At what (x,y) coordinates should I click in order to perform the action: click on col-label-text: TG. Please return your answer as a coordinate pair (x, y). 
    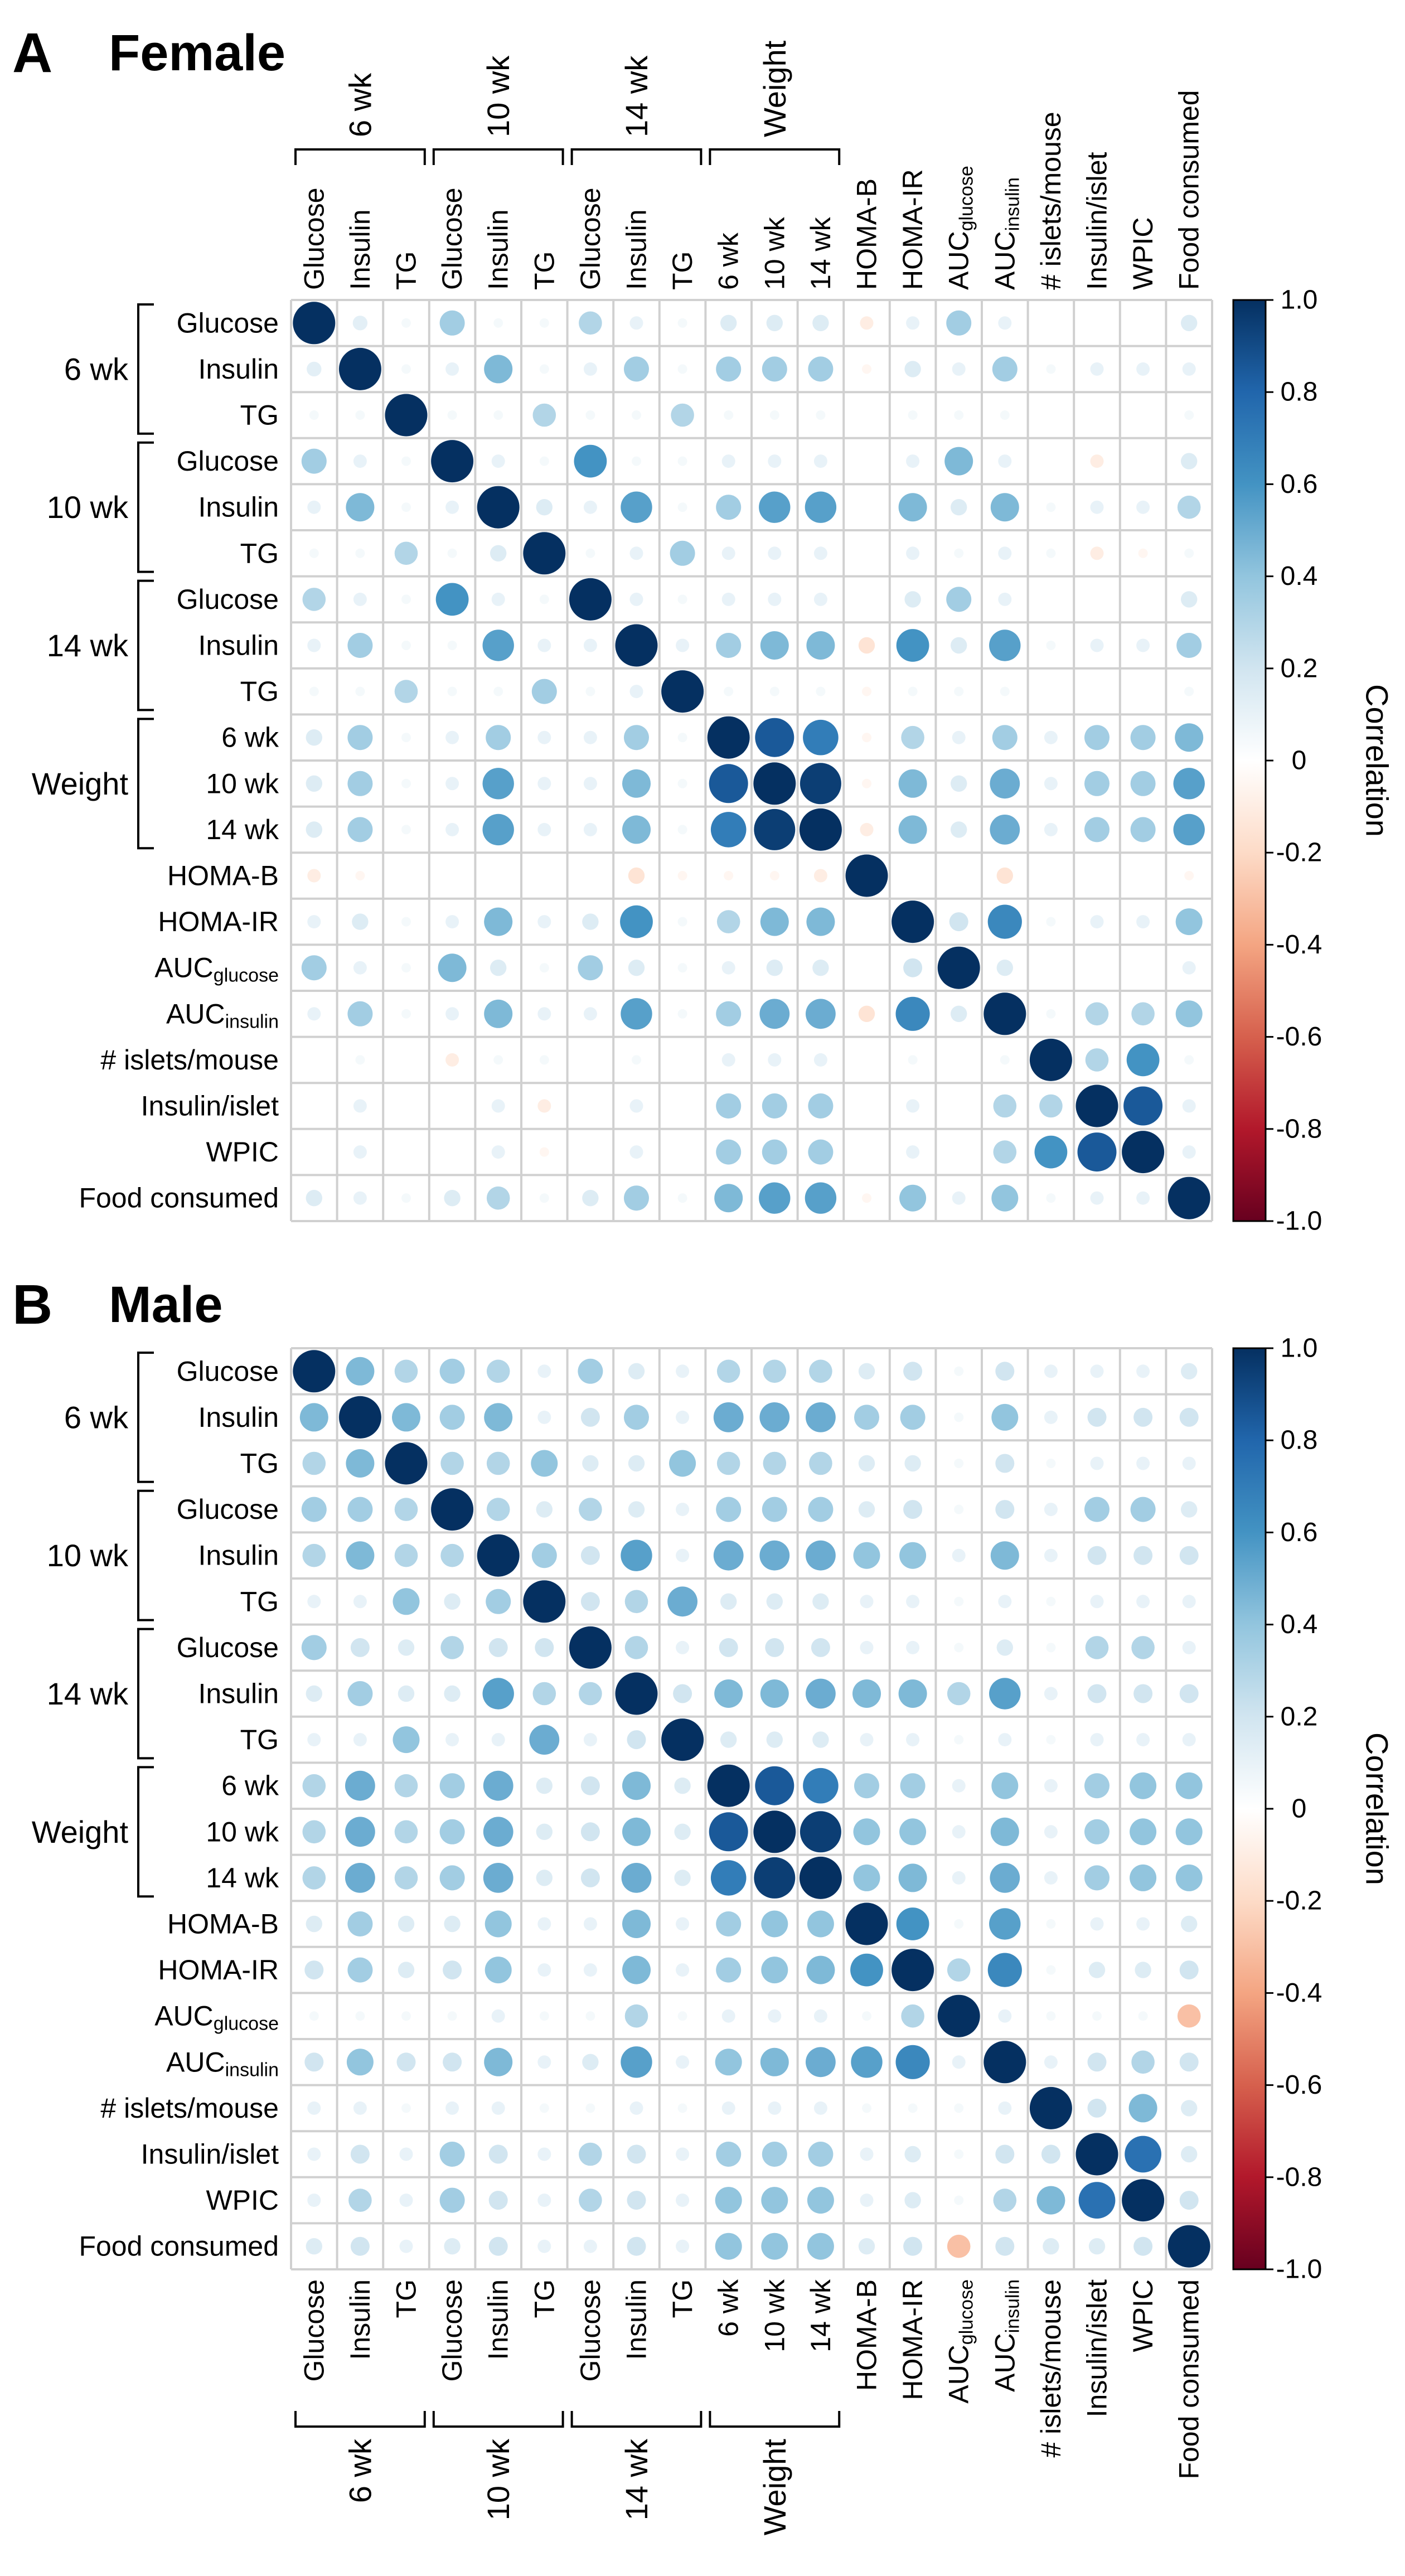
    Looking at the image, I should click on (544, 270).